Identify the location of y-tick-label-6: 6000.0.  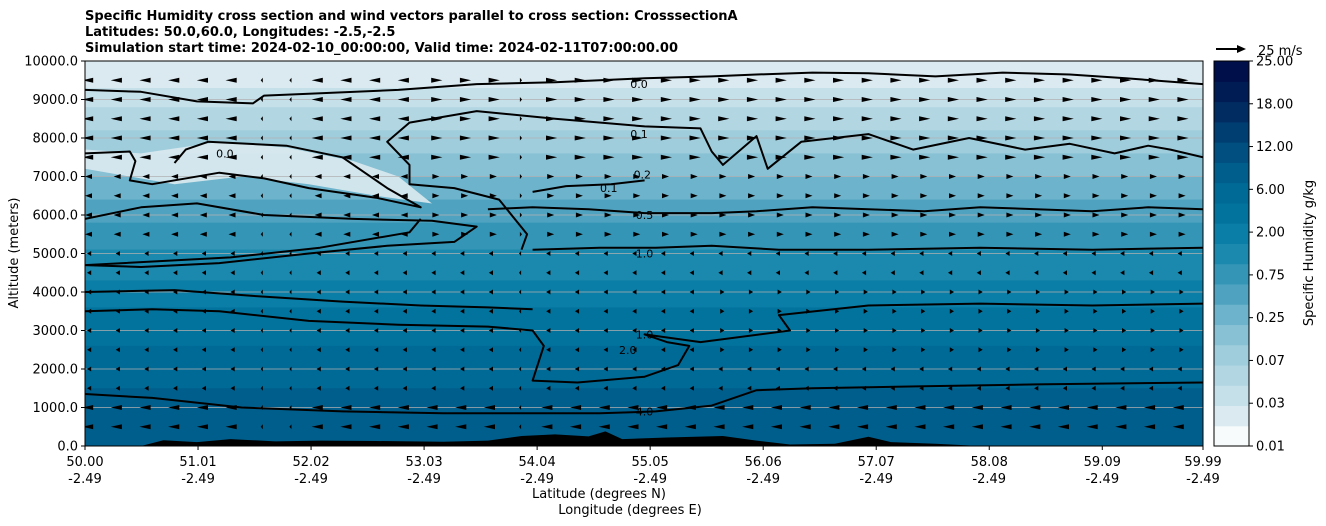
(56, 216).